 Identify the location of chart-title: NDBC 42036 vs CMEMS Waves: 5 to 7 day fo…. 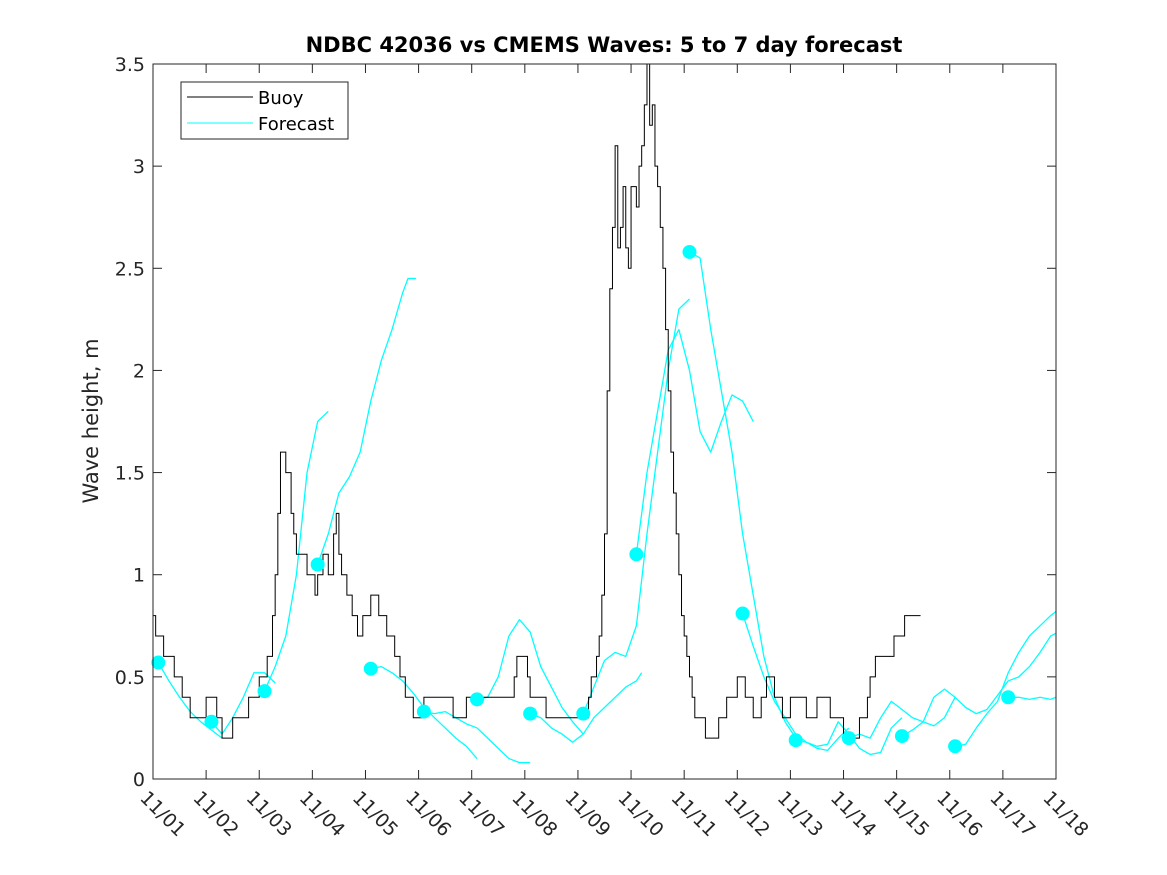
(604, 45).